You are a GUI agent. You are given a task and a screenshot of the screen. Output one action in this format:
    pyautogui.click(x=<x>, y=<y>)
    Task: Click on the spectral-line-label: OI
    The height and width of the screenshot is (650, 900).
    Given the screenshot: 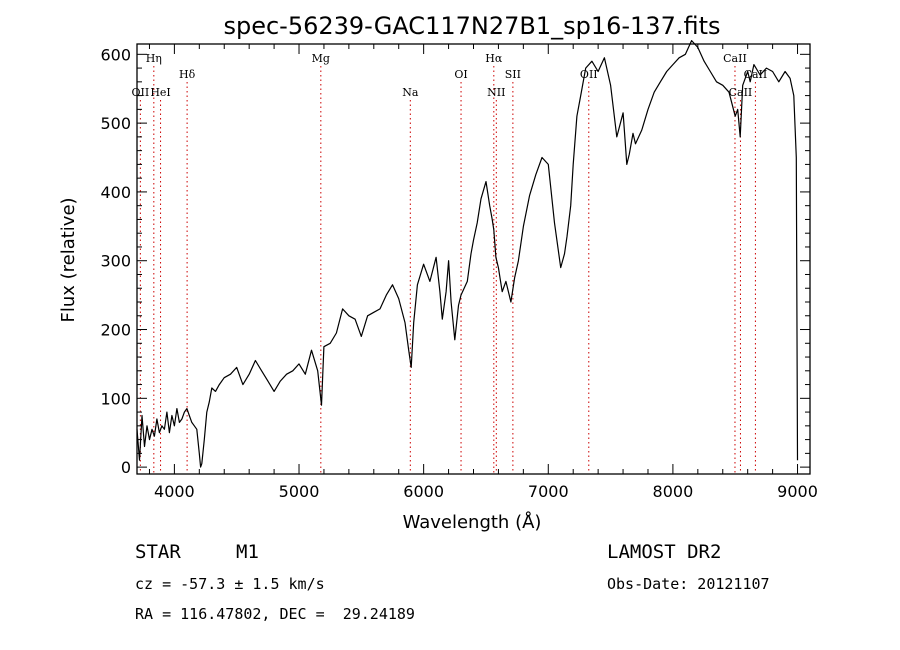 What is the action you would take?
    pyautogui.click(x=460, y=74)
    